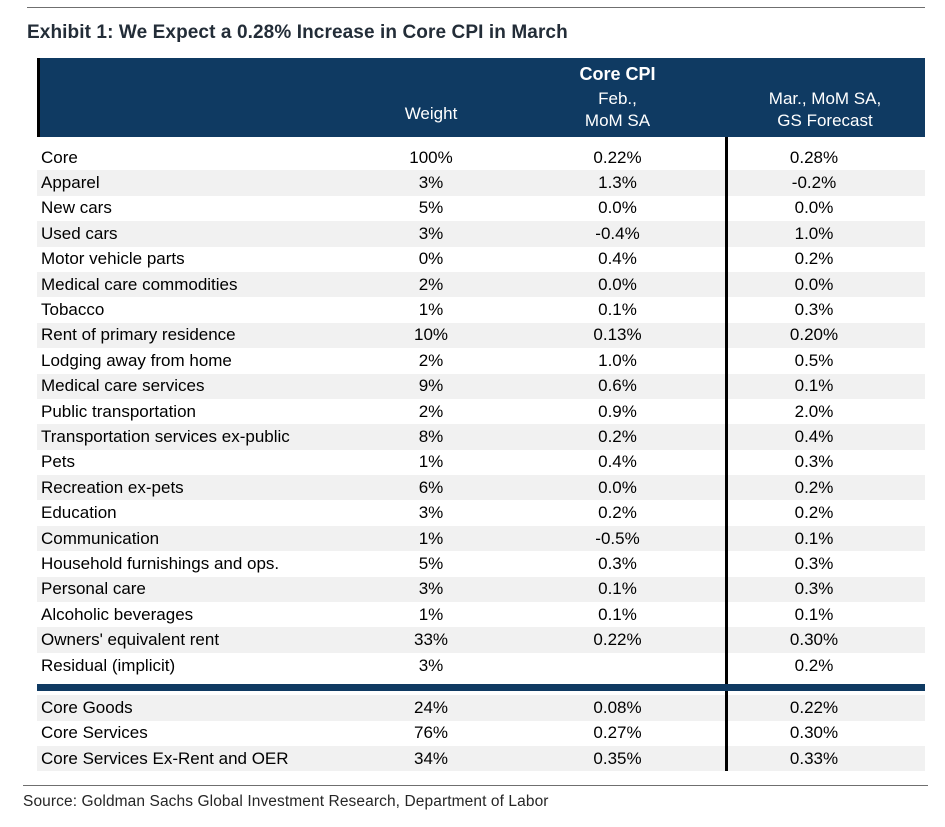  I want to click on table-row: Education 3% 0.2% 0.2%, so click(481, 512).